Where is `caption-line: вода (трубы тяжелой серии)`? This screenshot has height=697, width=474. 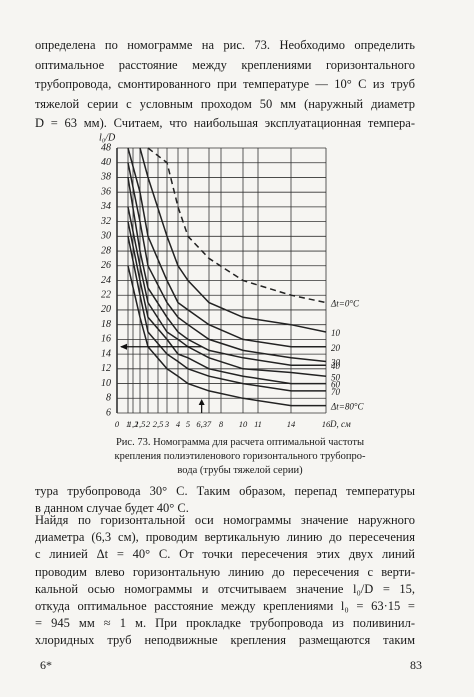
caption-line: вода (трубы тяжелой серии) is located at coordinates (240, 470).